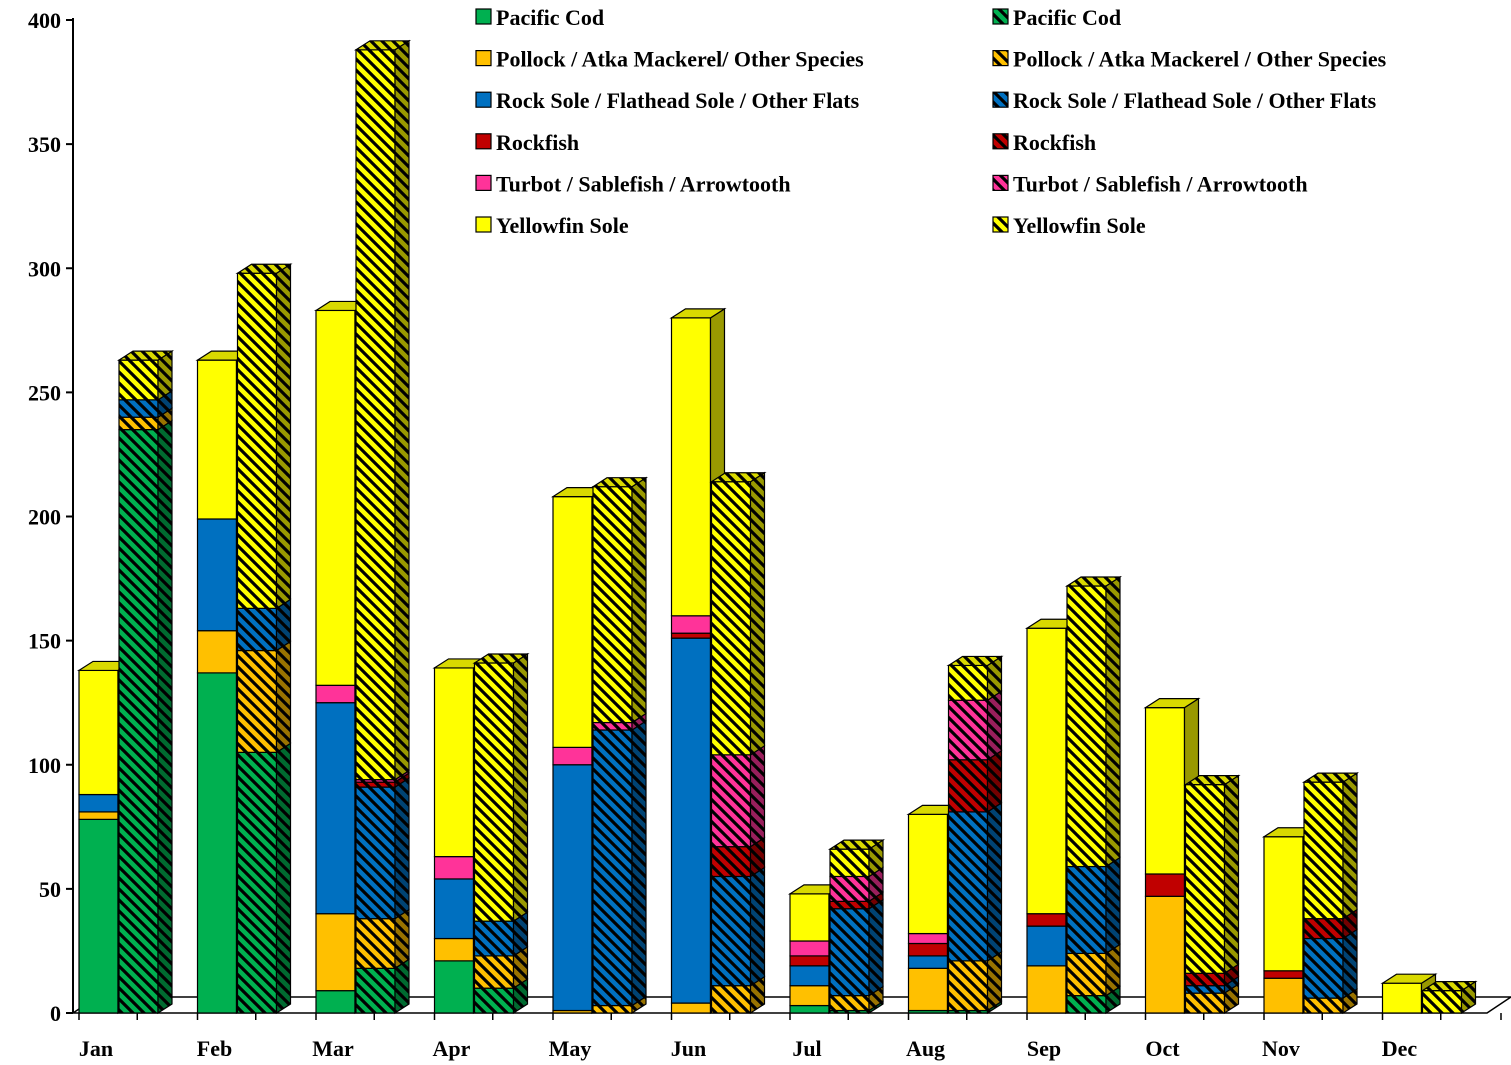 Image resolution: width=1511 pixels, height=1065 pixels. What do you see at coordinates (1162, 1048) in the screenshot?
I see `x-label-oct: Oct` at bounding box center [1162, 1048].